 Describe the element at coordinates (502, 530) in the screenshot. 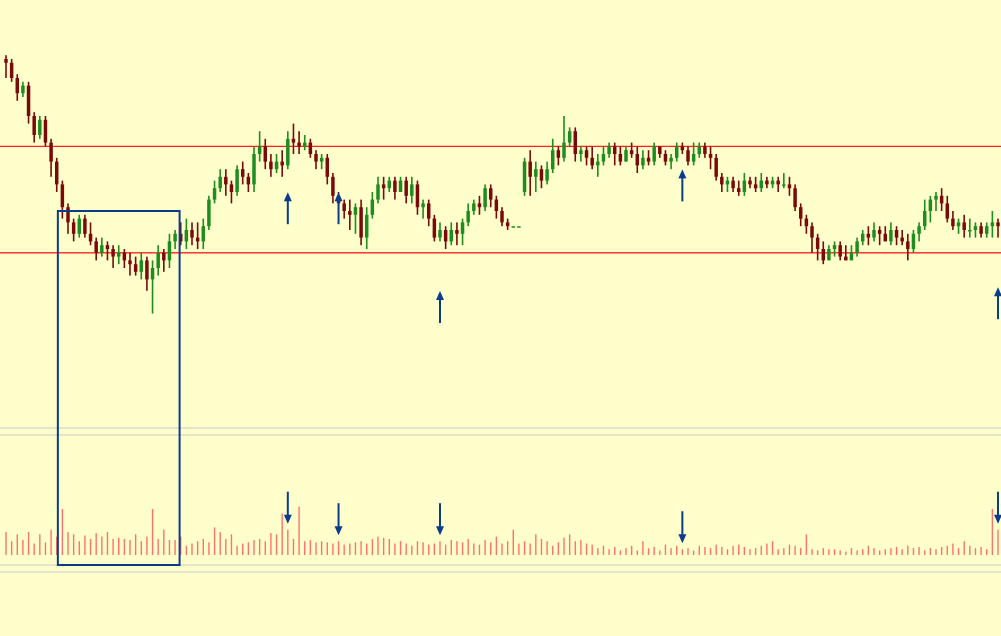

I see `volume-pane` at that location.